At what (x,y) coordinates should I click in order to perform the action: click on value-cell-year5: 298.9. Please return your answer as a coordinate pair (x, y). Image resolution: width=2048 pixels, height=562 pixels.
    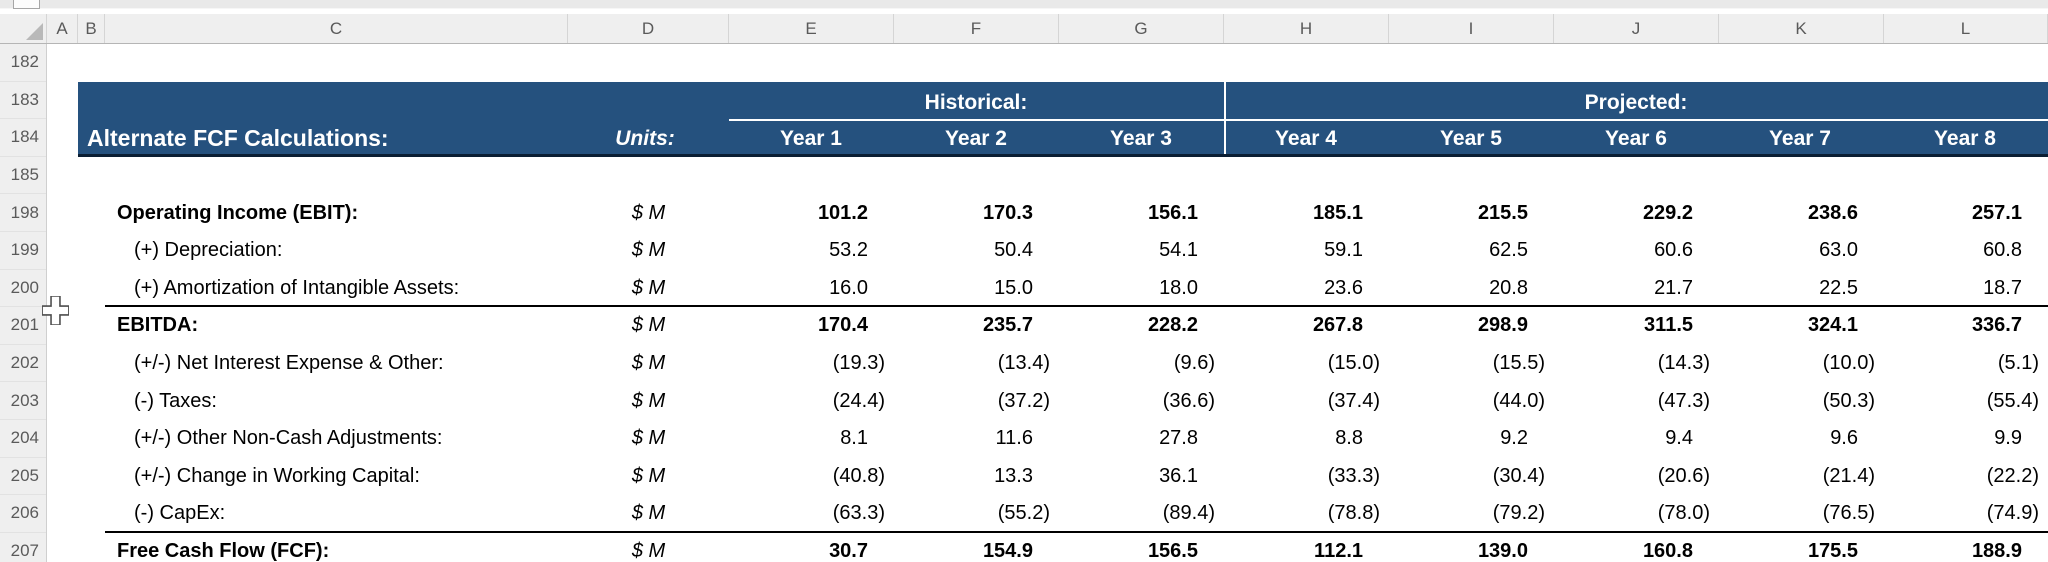
    Looking at the image, I should click on (1502, 325).